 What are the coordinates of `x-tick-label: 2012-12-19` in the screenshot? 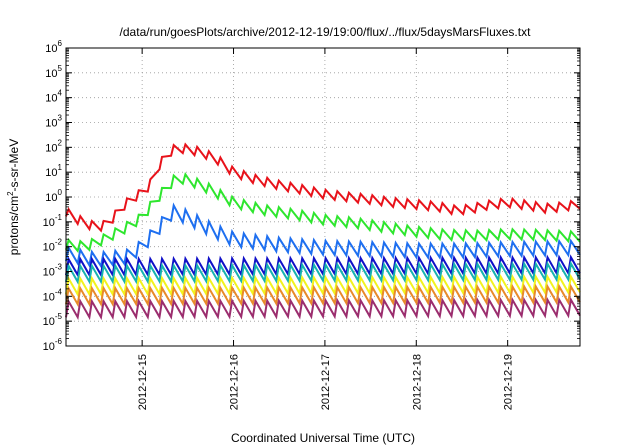 It's located at (509, 382).